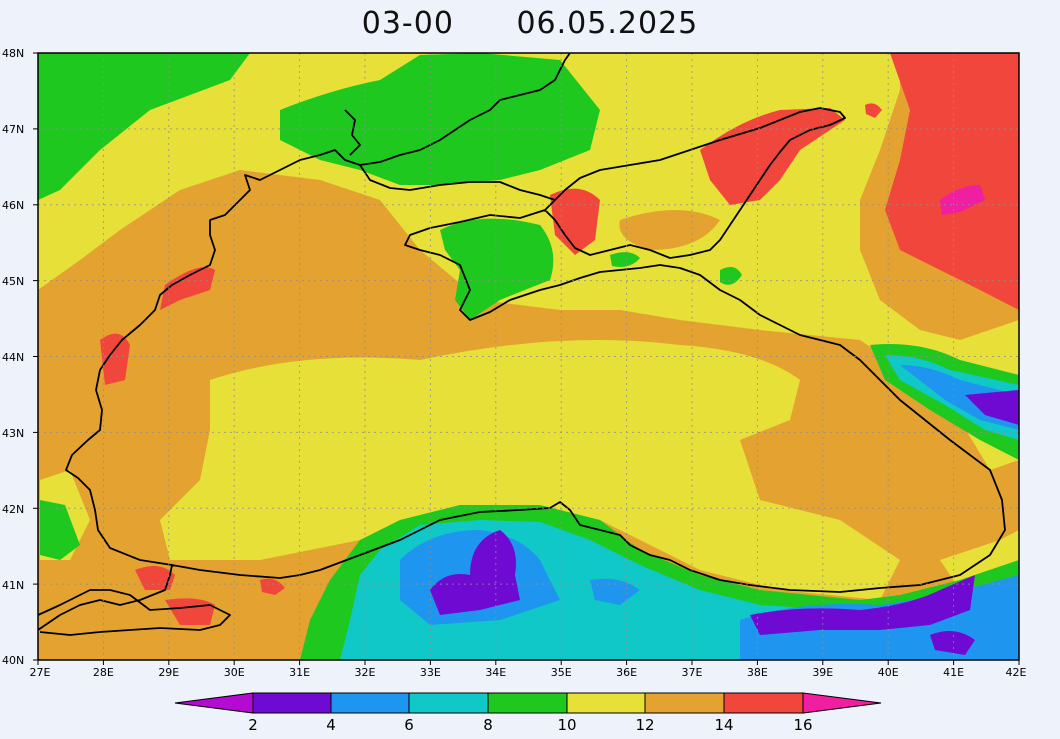 This screenshot has height=739, width=1060. Describe the element at coordinates (352, 132) in the screenshot. I see `coastline-river` at that location.